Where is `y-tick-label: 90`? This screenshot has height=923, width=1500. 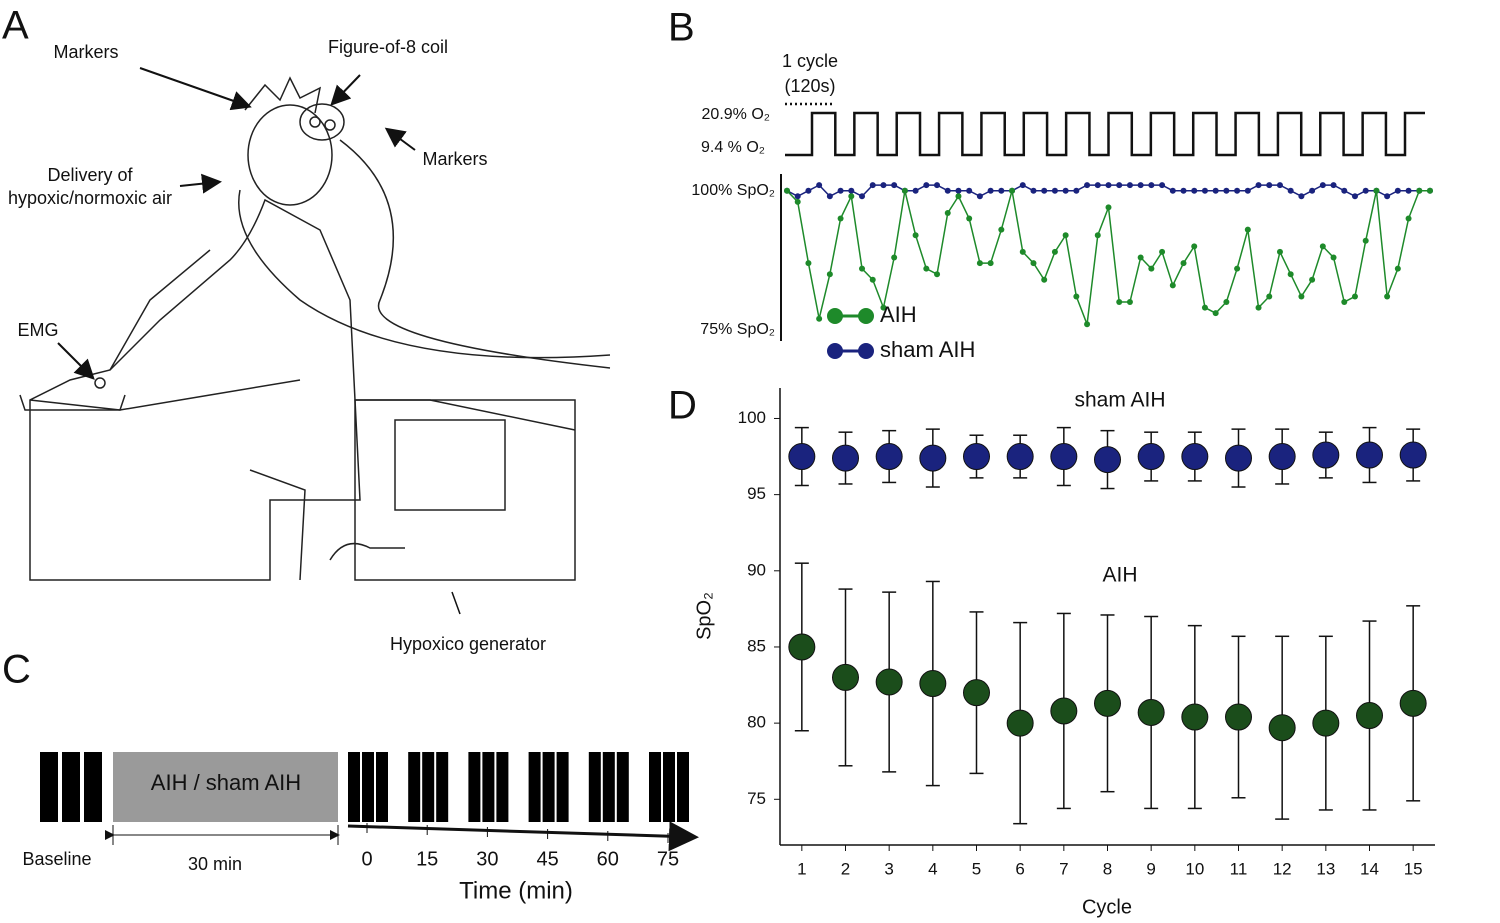
y-tick-label: 90 is located at coordinates (756, 569).